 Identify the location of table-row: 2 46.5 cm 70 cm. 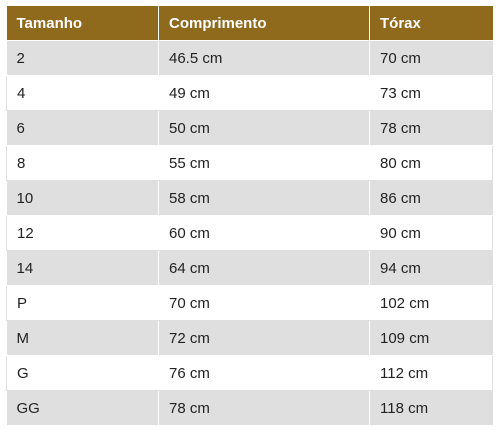
(249, 58).